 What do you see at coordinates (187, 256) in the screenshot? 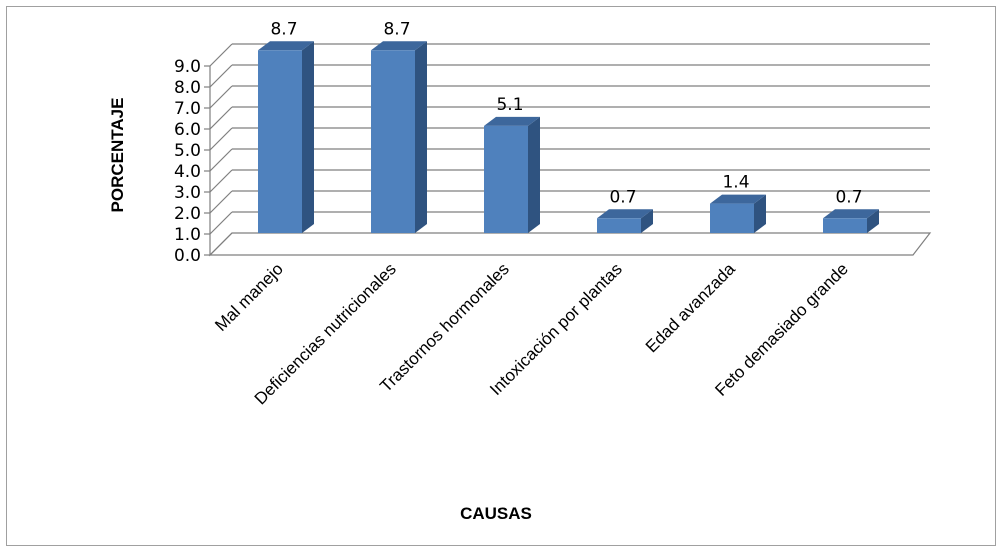
I see `y-tick-label: 0.0` at bounding box center [187, 256].